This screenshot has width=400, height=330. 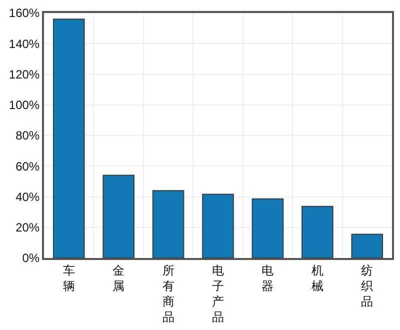 What do you see at coordinates (24, 74) in the screenshot?
I see `y-tick-label: 120%` at bounding box center [24, 74].